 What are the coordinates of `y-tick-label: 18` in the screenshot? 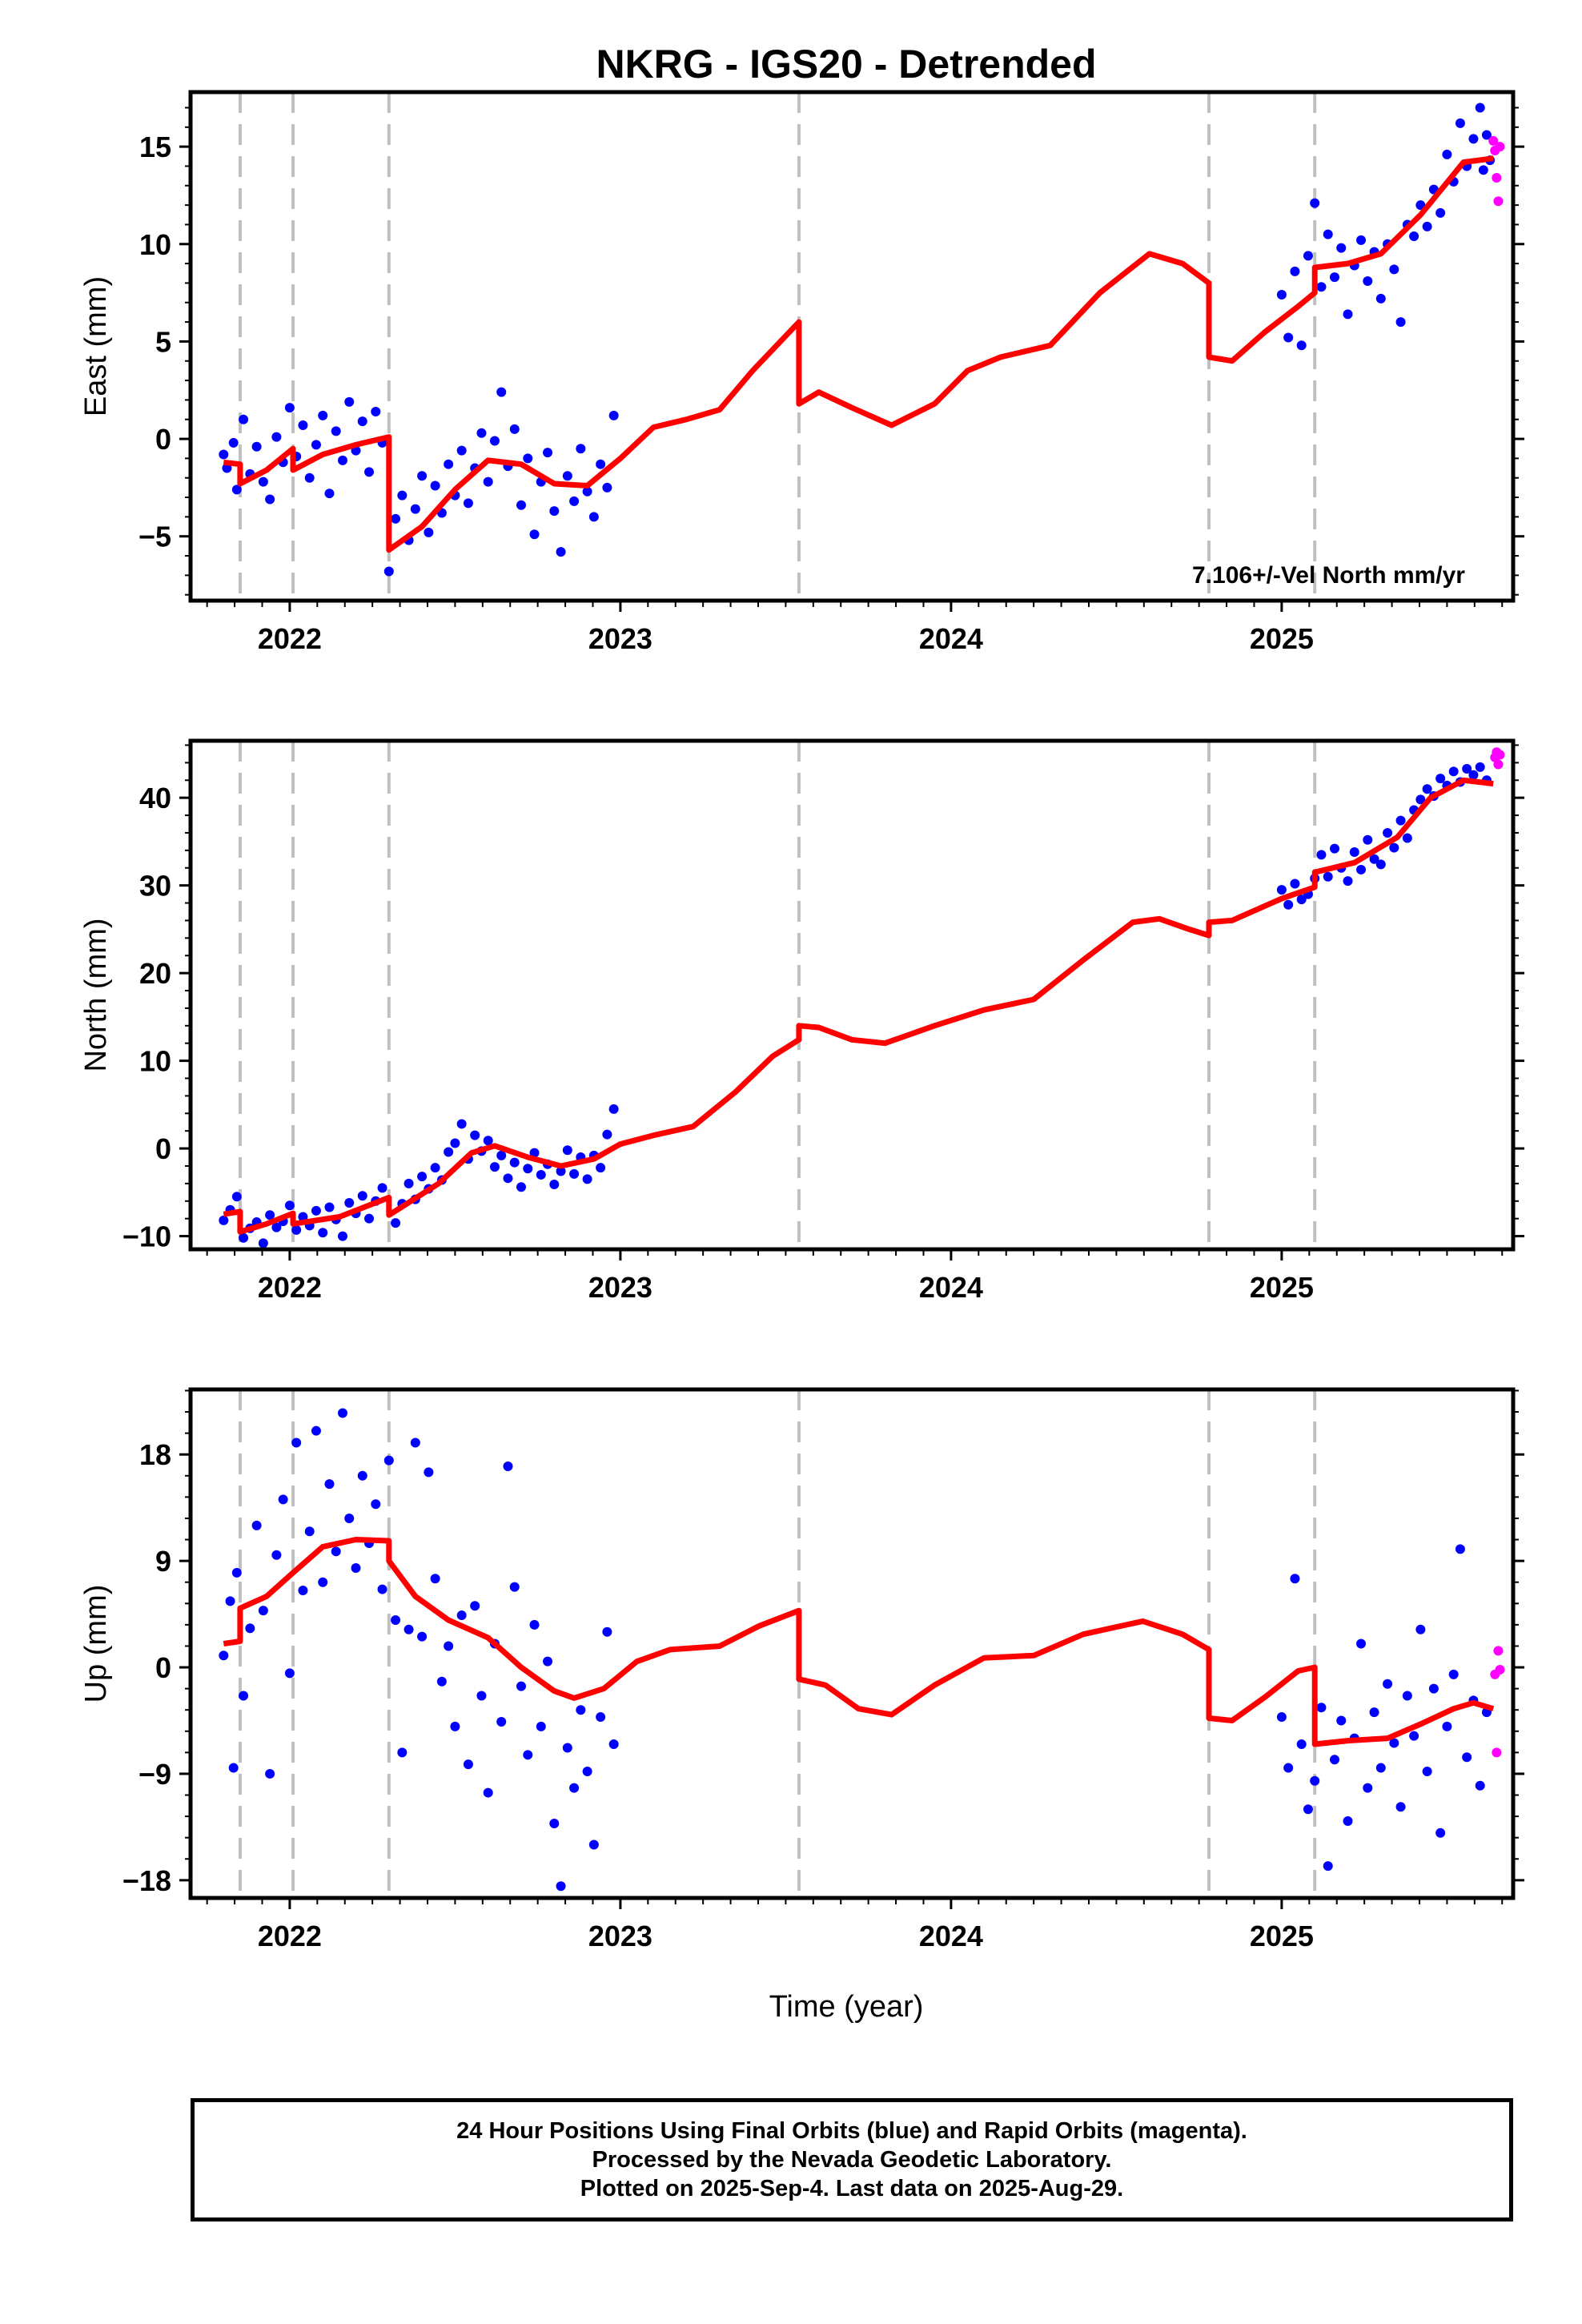 It's located at (155, 1454).